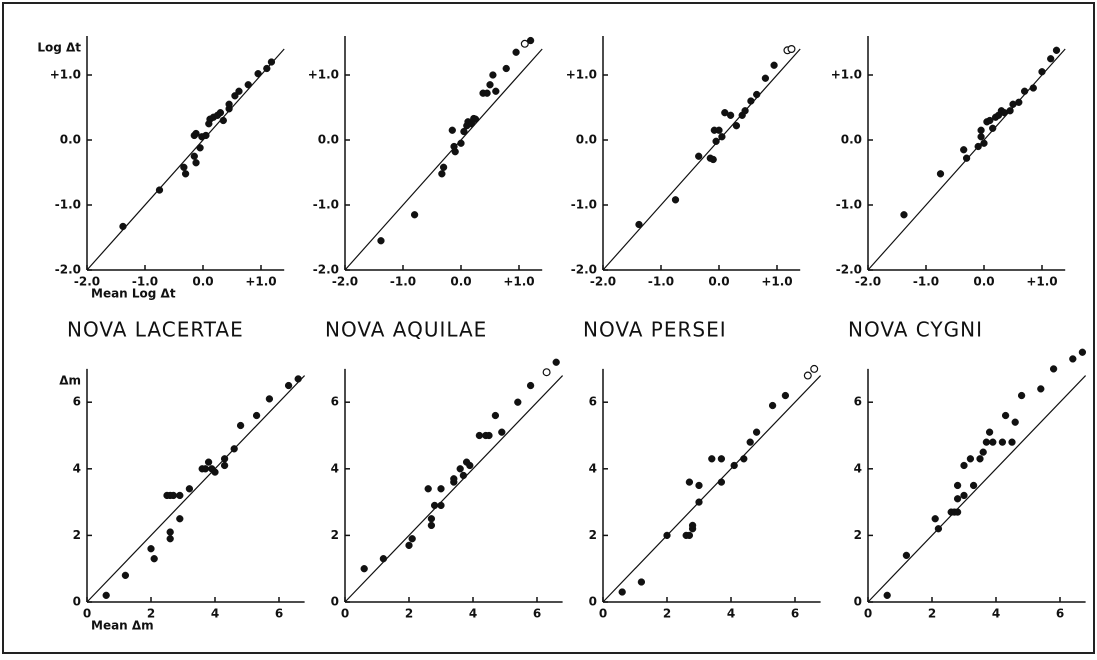 The image size is (1097, 660). I want to click on y-tick-label: -1.0, so click(849, 205).